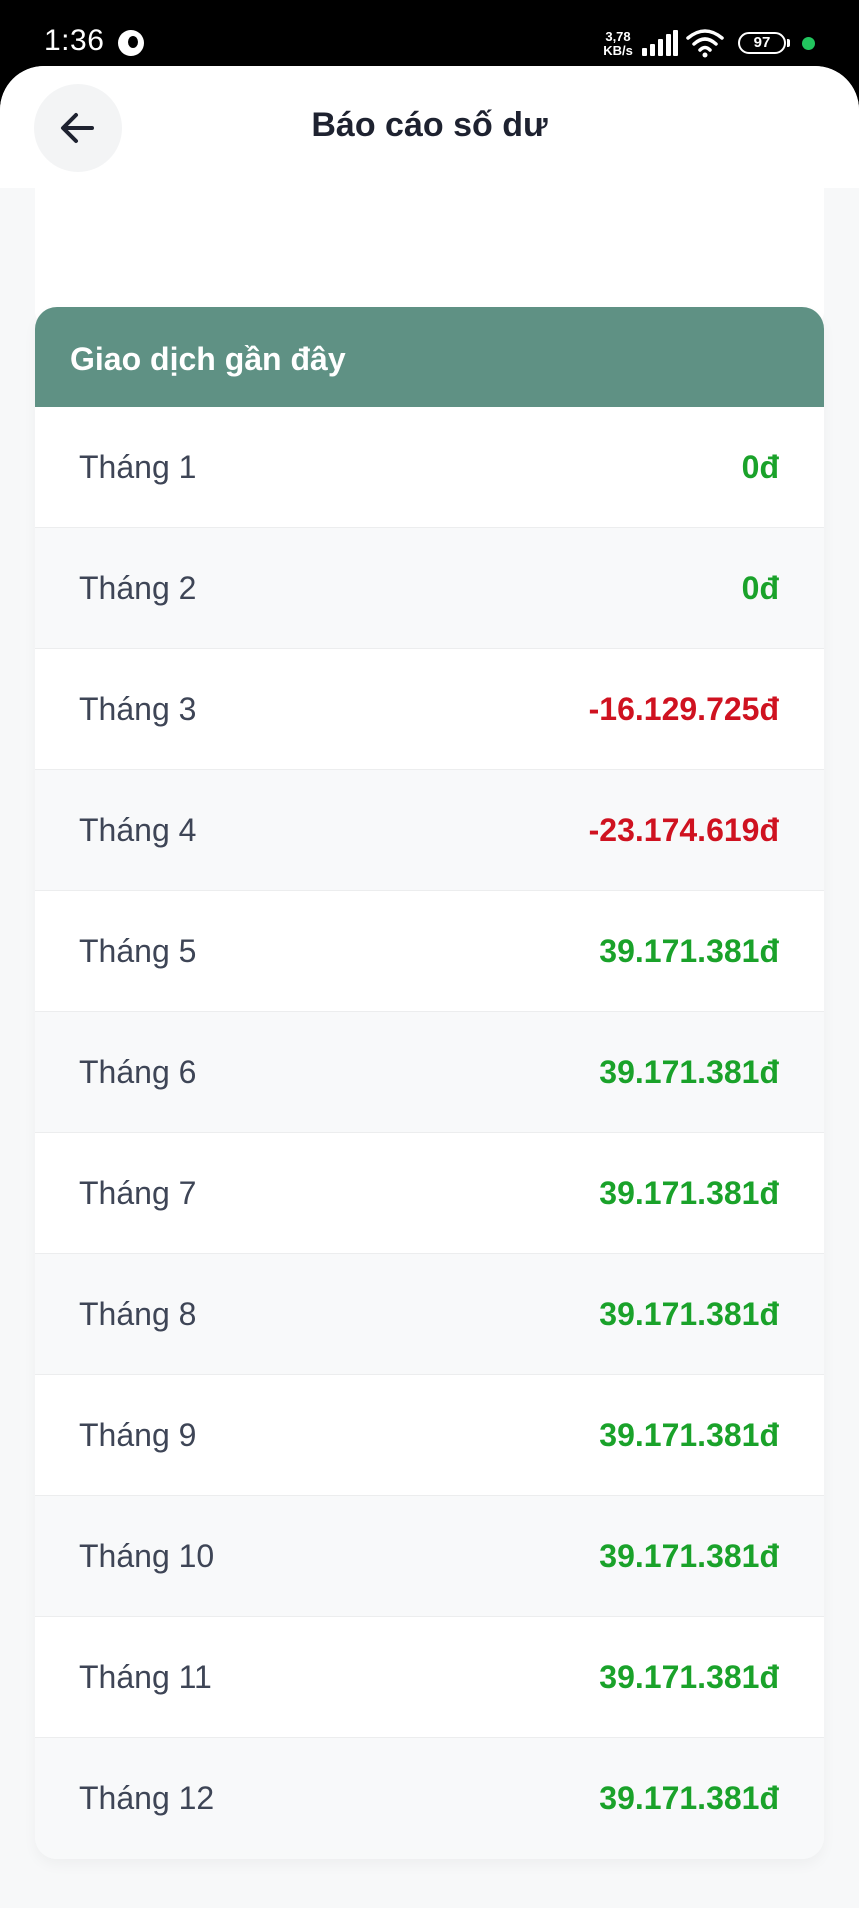 This screenshot has height=1908, width=859. I want to click on app-header: Báo cáo số dư, so click(429, 127).